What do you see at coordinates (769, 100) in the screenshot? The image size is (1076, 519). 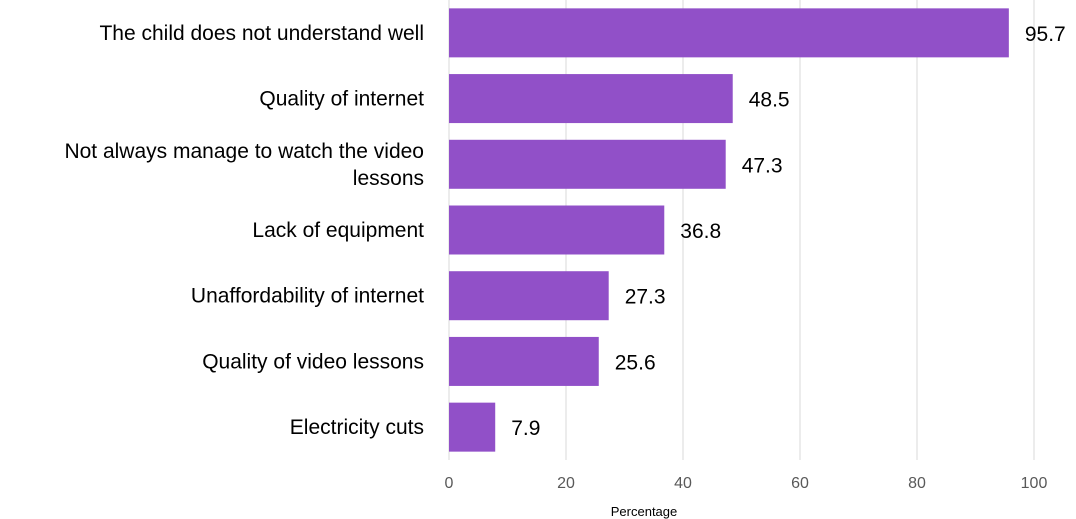 I see `data-label: 48.5` at bounding box center [769, 100].